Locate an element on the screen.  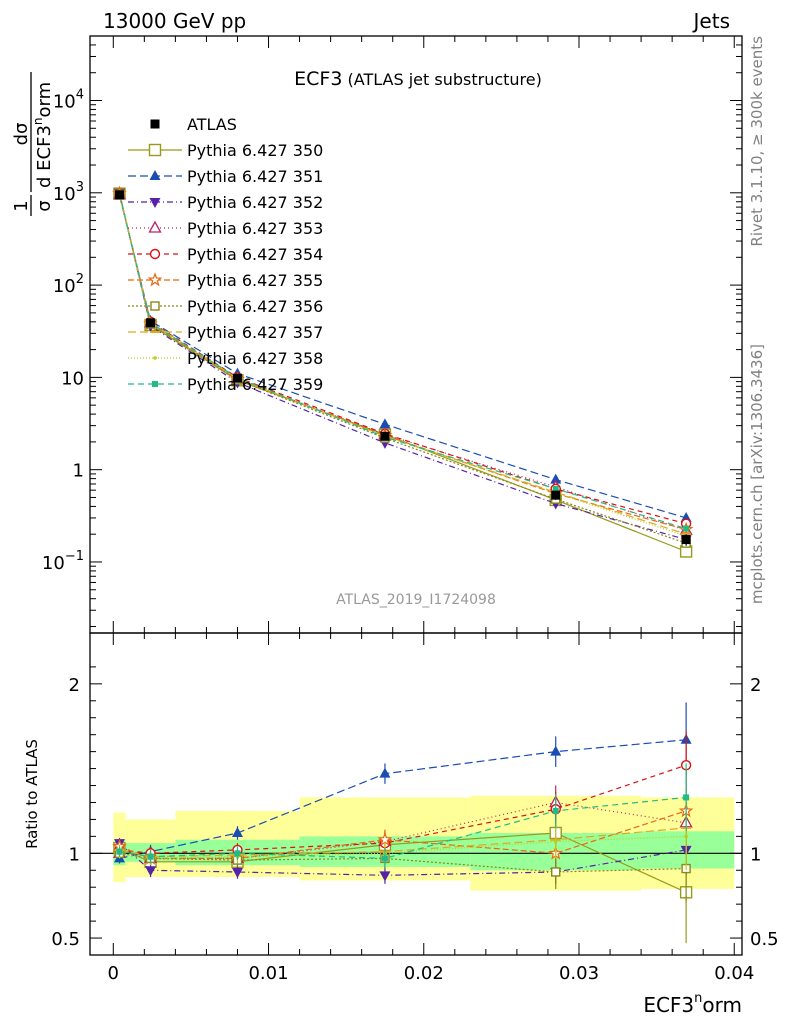
header-jets-label: Jets is located at coordinates (711, 21).